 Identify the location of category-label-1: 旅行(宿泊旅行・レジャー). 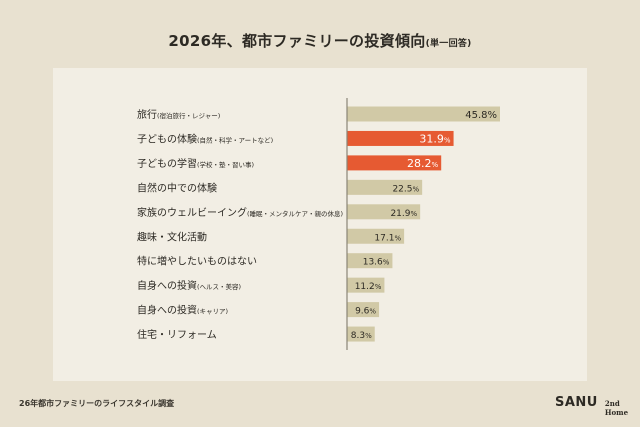
(178, 114).